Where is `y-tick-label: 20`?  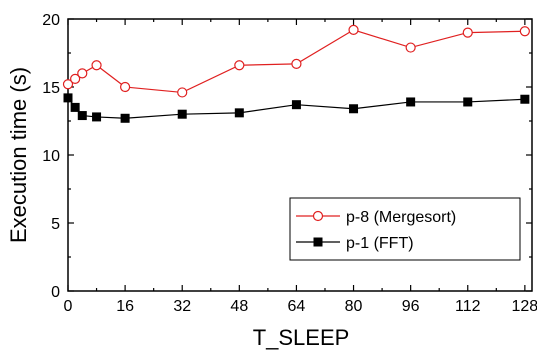
y-tick-label: 20 is located at coordinates (51, 20).